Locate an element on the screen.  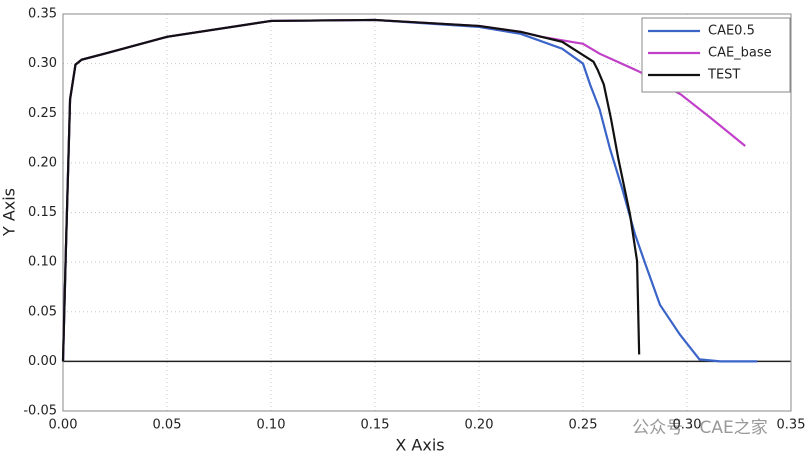
legend-label: CAE0.5 is located at coordinates (731, 31).